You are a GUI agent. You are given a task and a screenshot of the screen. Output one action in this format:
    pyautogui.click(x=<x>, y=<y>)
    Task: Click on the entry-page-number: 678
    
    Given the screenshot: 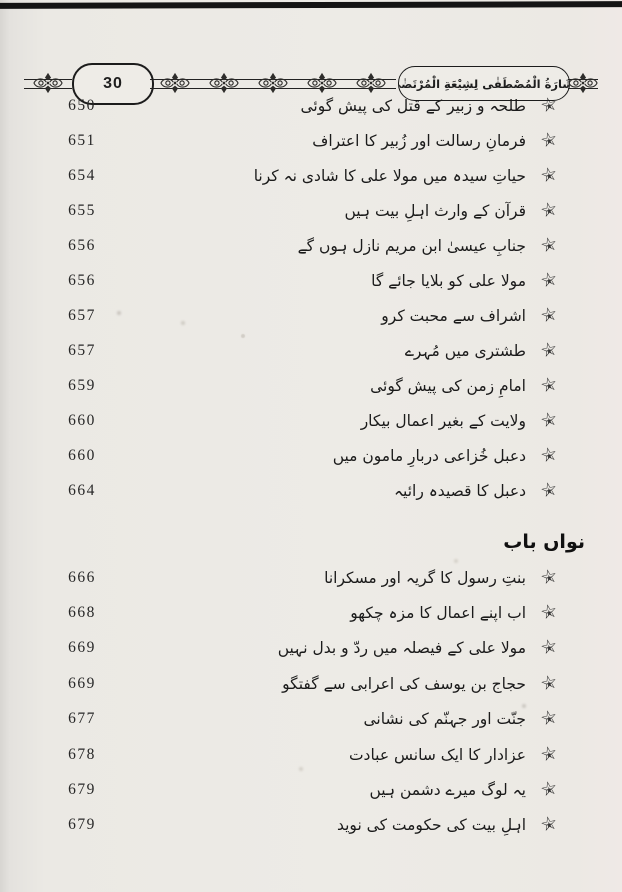 What is the action you would take?
    pyautogui.click(x=82, y=754)
    